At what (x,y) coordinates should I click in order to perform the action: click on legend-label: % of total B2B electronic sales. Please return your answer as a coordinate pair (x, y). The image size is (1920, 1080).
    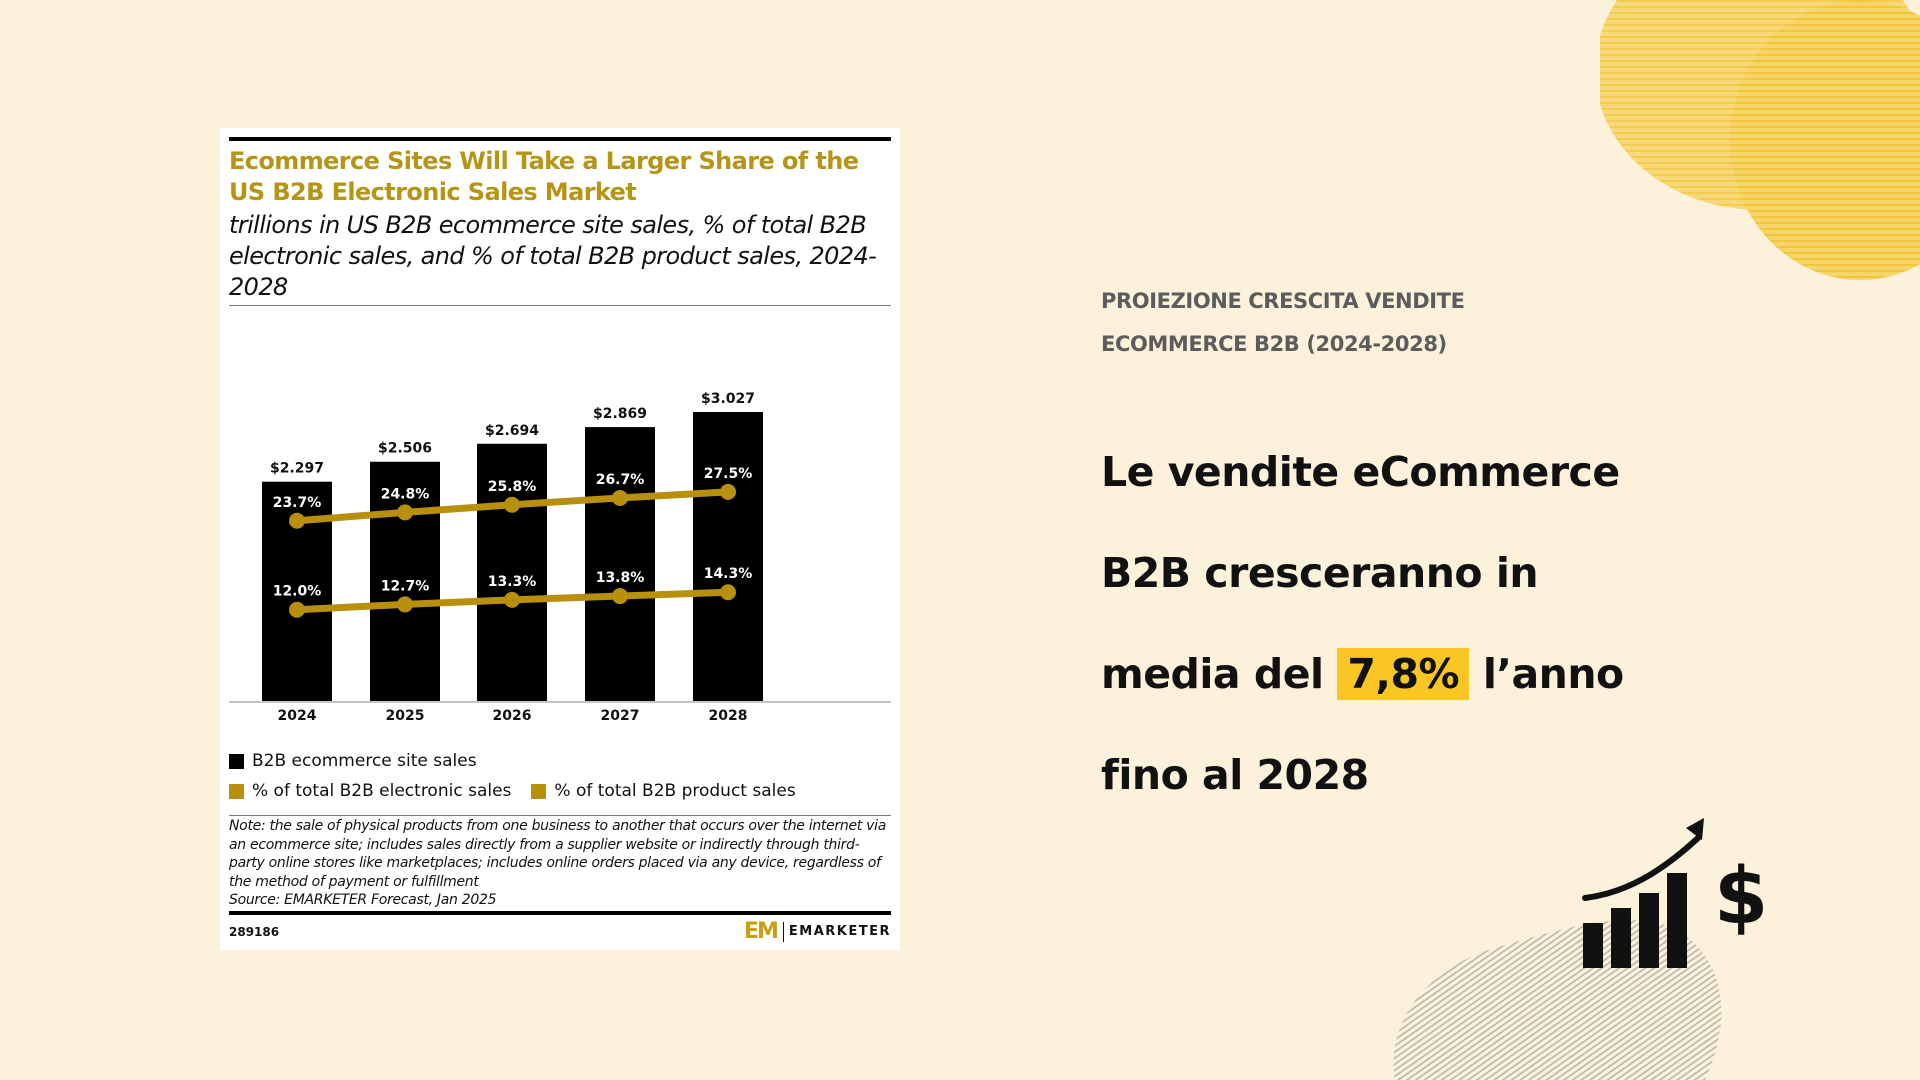
    Looking at the image, I should click on (382, 791).